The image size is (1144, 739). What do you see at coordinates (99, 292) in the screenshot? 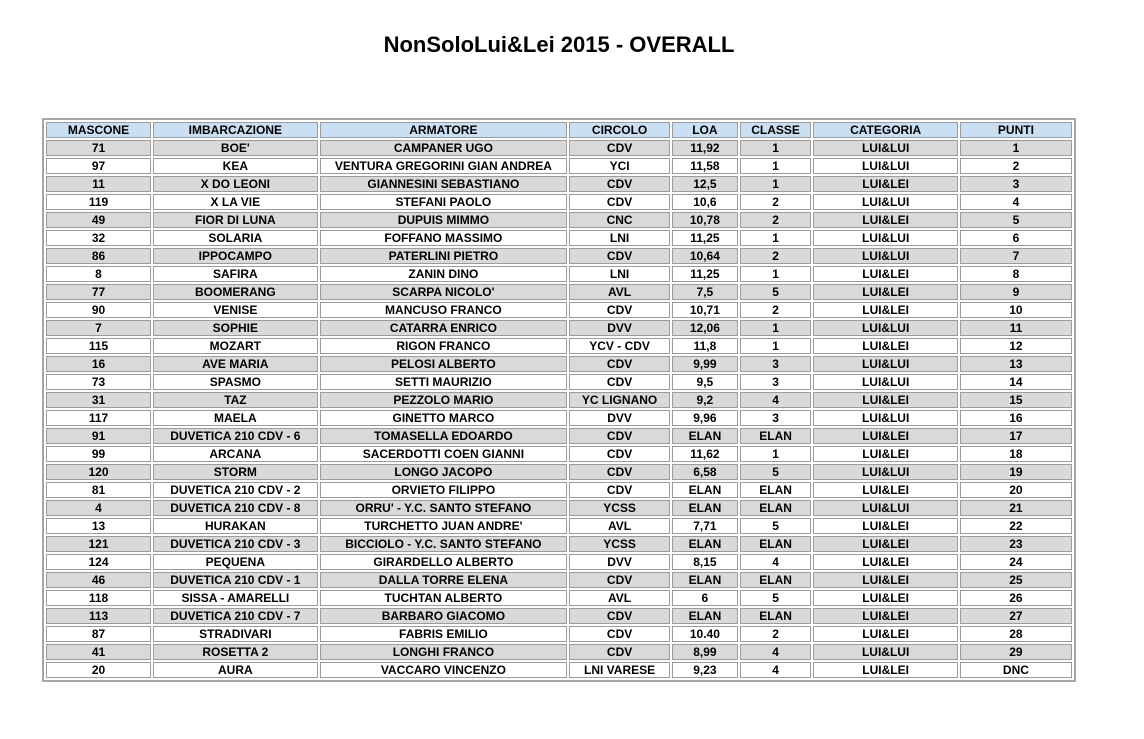
I see `cell-mascone: 77` at bounding box center [99, 292].